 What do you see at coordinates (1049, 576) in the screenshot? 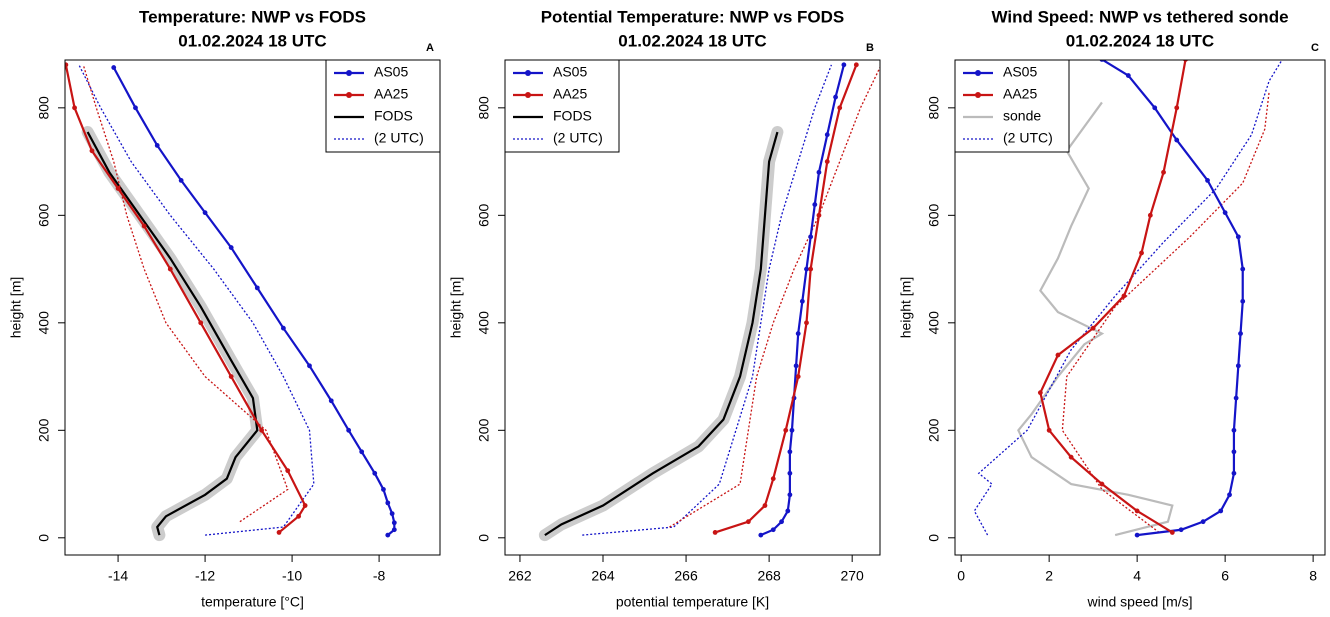
I see `x-tick-label: 2` at bounding box center [1049, 576].